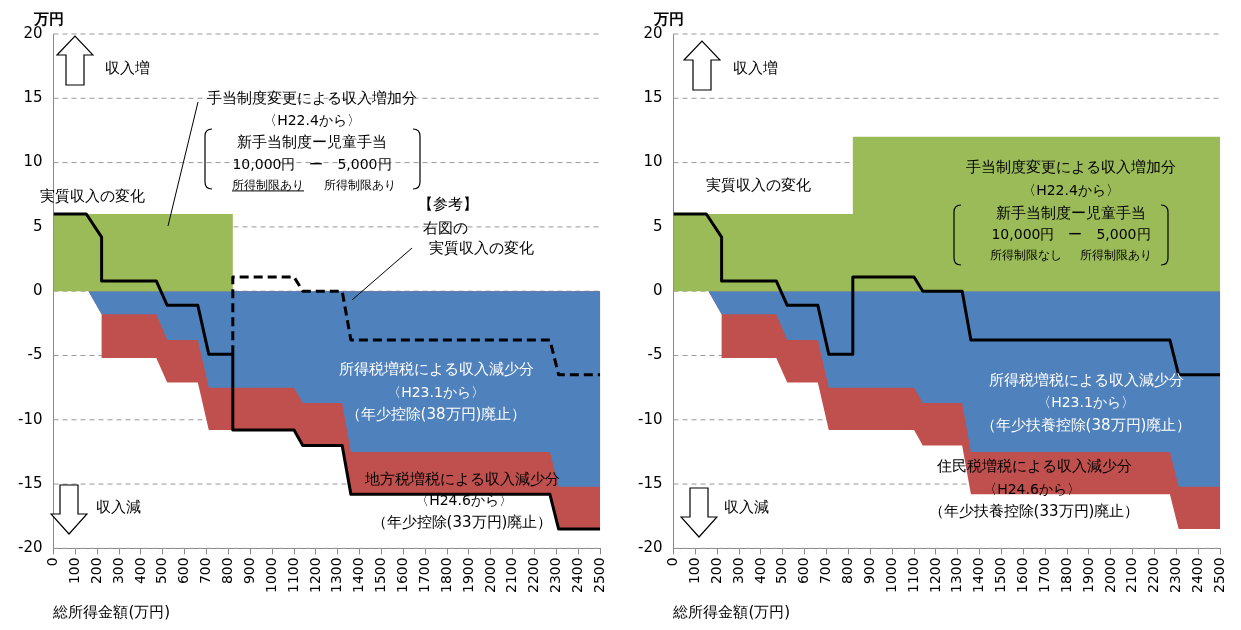 The height and width of the screenshot is (630, 1241). I want to click on annotation: （年少控除(33万円)廃止）, so click(462, 521).